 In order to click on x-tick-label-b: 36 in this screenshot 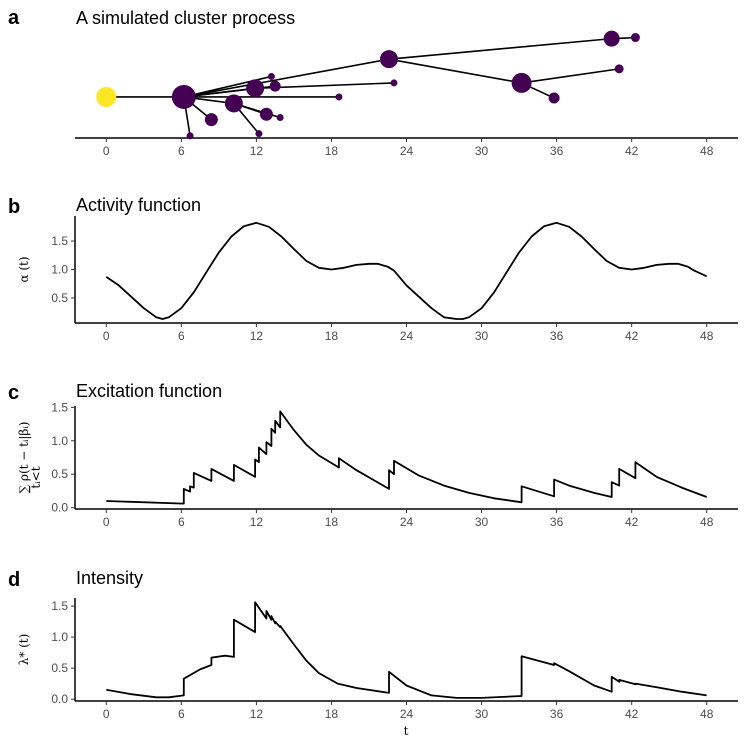, I will do `click(557, 336)`.